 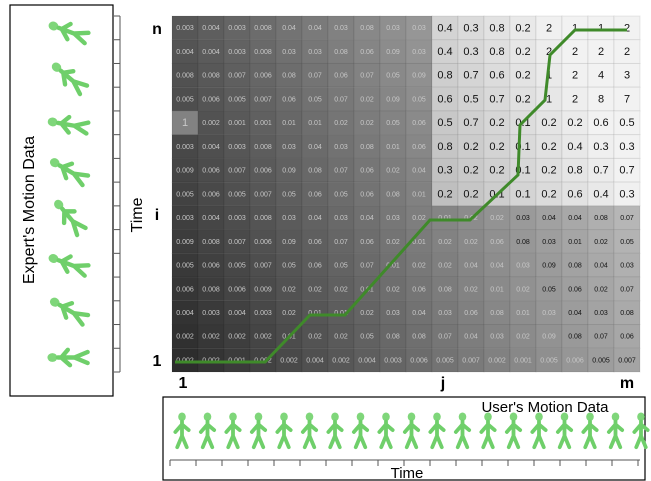 What do you see at coordinates (627, 76) in the screenshot?
I see `cell-value: 3` at bounding box center [627, 76].